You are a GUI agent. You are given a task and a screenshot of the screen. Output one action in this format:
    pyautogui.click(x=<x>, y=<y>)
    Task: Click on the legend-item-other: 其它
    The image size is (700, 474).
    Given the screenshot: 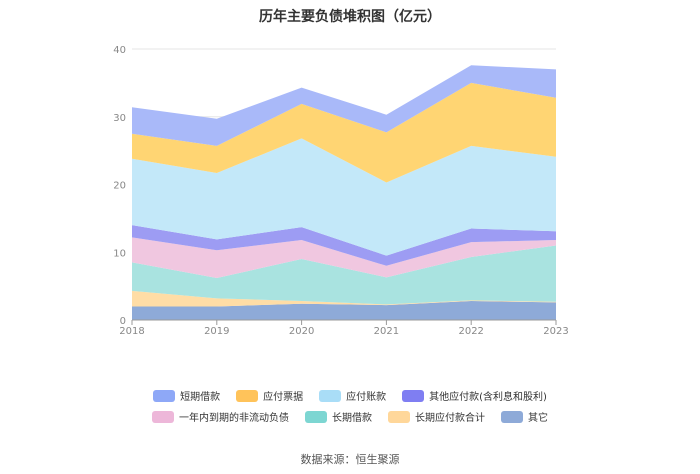 What is the action you would take?
    pyautogui.click(x=524, y=416)
    